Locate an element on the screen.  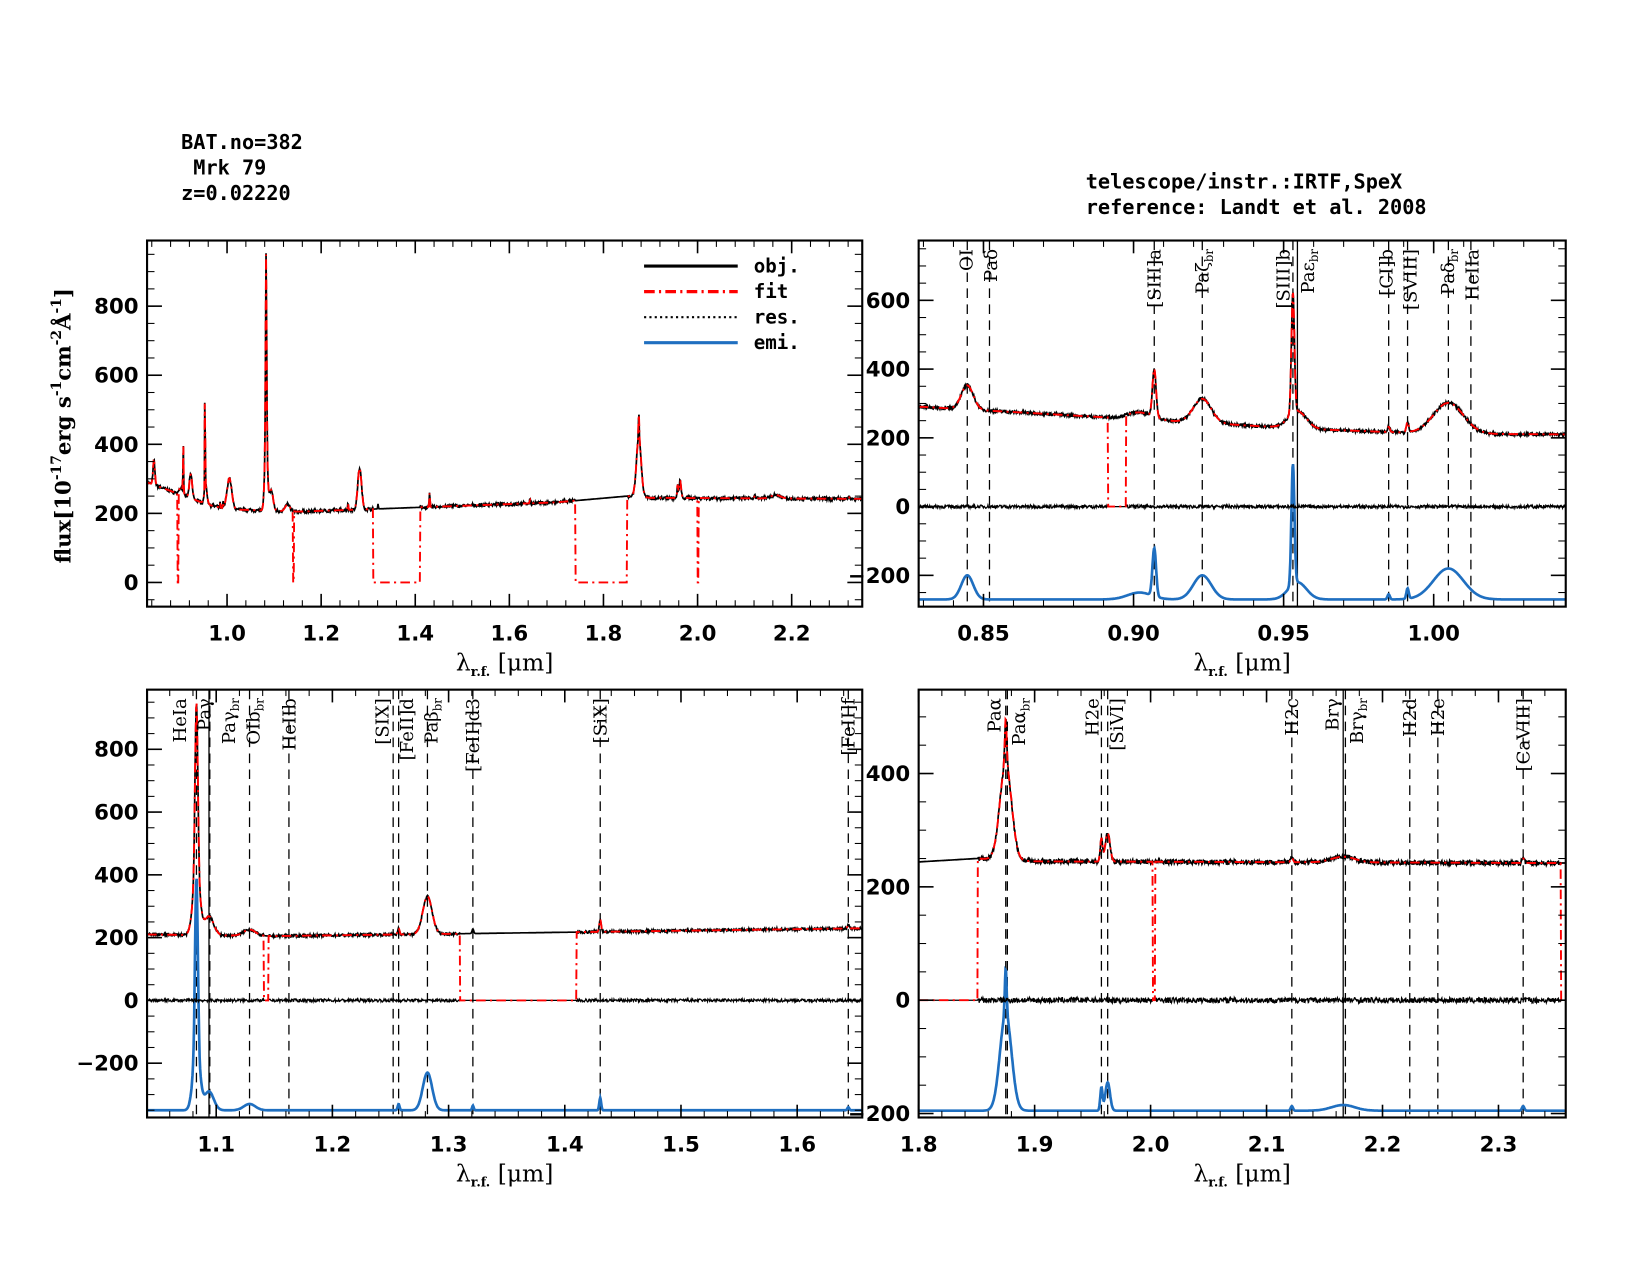
line-label: Brγbr is located at coordinates (1358, 721).